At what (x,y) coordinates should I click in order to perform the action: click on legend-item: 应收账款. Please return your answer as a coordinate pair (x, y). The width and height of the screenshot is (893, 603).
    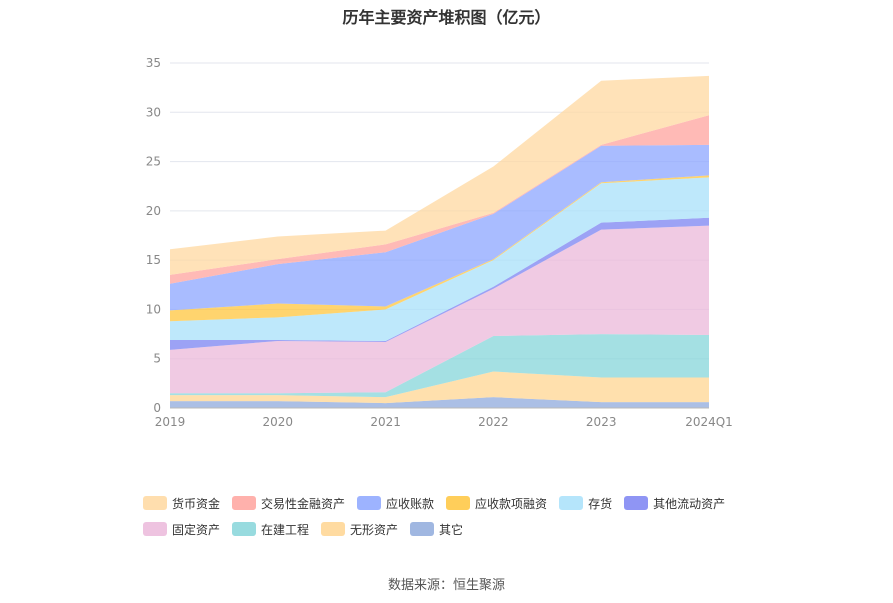
    Looking at the image, I should click on (395, 503).